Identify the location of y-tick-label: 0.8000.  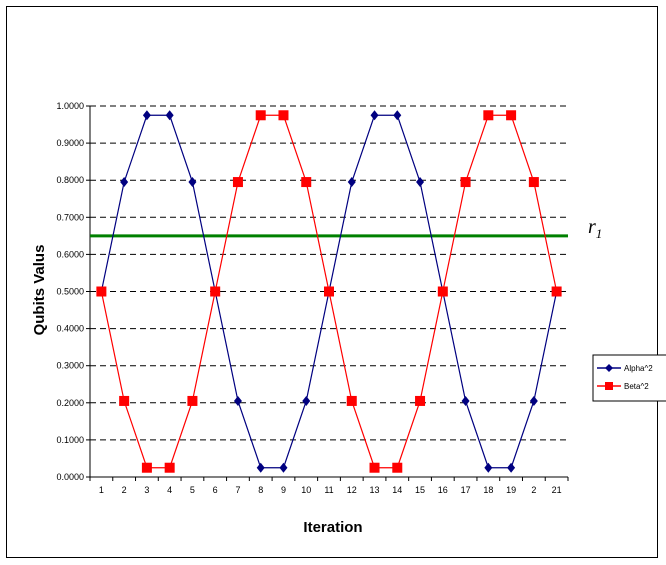
(70, 180).